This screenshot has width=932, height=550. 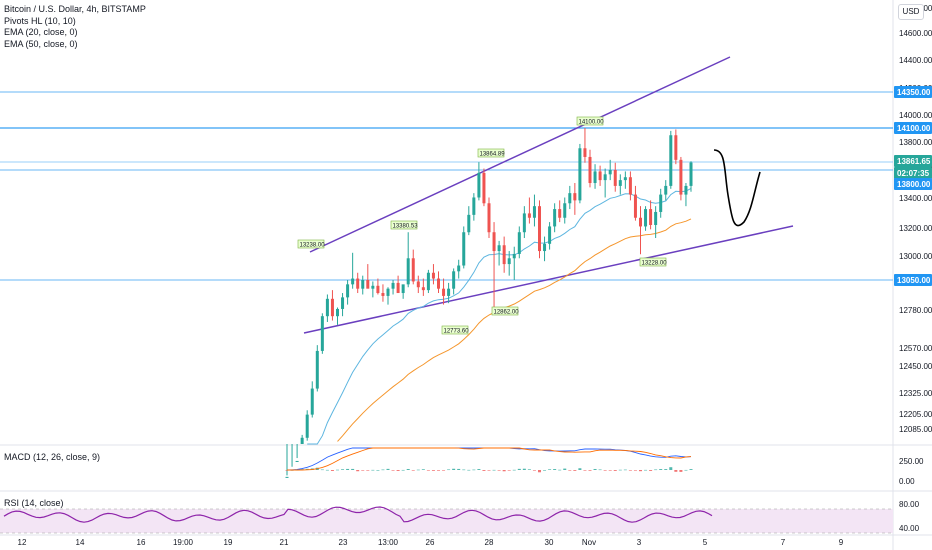 I want to click on symbol-title: Bitcoin / U.S. Dollar, 4h, BITSTAMP, so click(x=75, y=9).